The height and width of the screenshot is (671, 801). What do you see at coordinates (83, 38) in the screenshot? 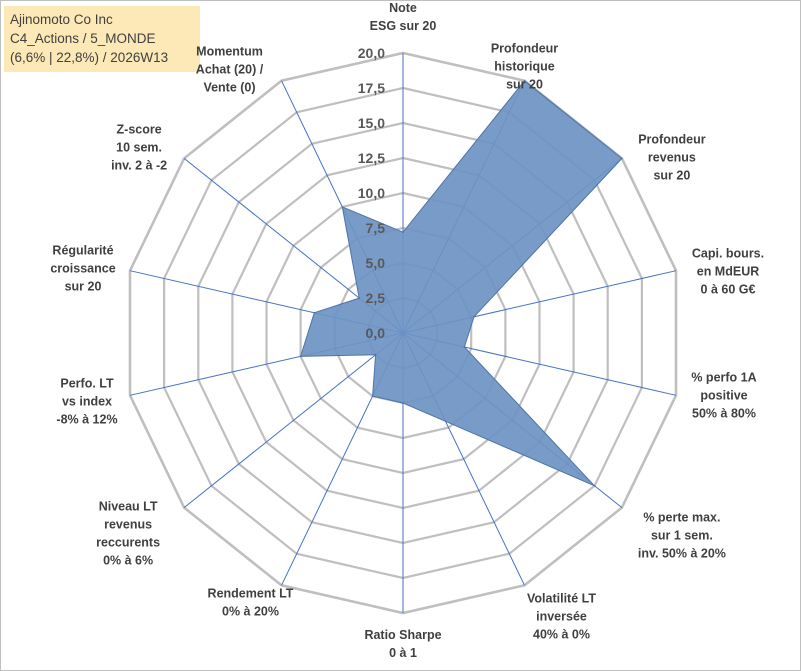
I see `portfolio-path: C4_Actions / 5_MONDE` at bounding box center [83, 38].